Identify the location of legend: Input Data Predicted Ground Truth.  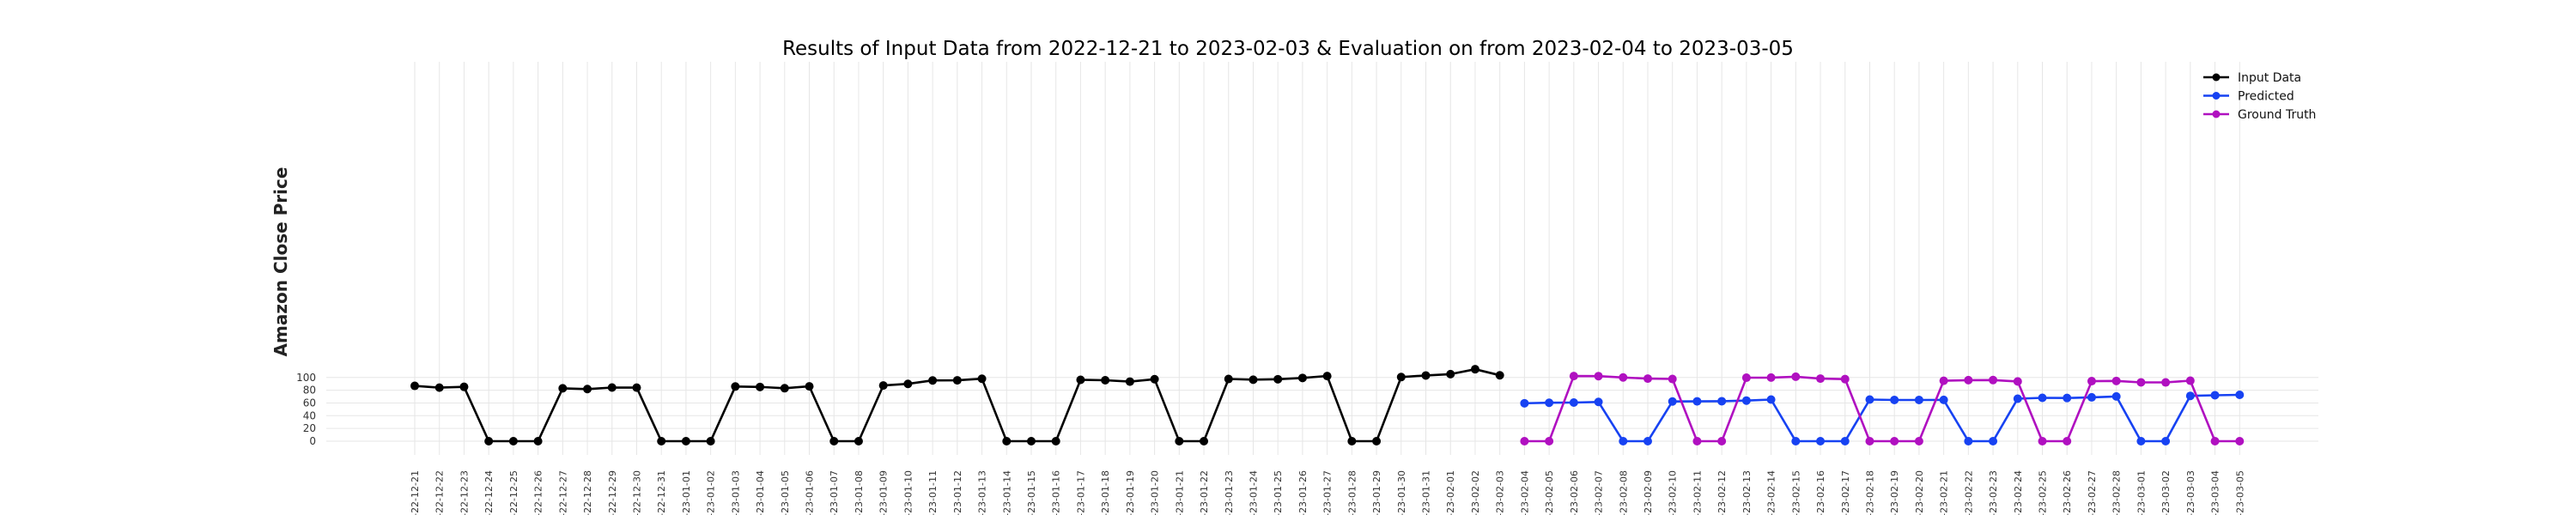
(2259, 96).